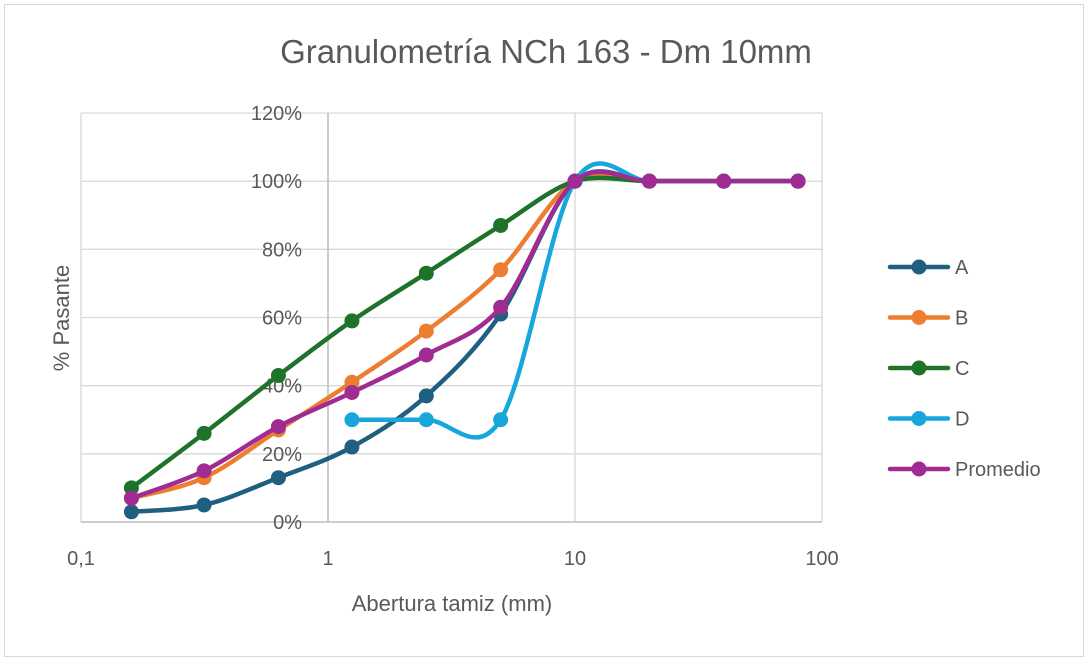 Image resolution: width=1088 pixels, height=661 pixels. What do you see at coordinates (961, 319) in the screenshot?
I see `legend-label-b: B` at bounding box center [961, 319].